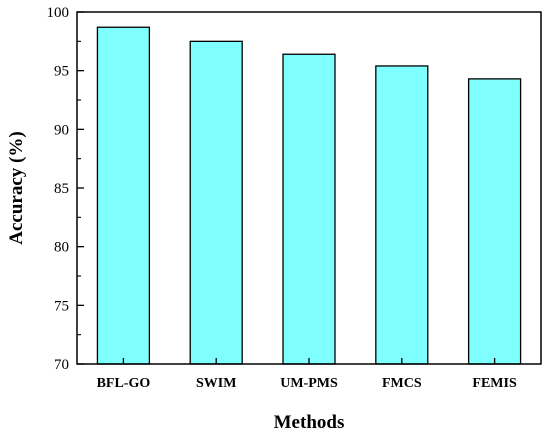  What do you see at coordinates (494, 383) in the screenshot?
I see `x-tick-label: FEMIS` at bounding box center [494, 383].